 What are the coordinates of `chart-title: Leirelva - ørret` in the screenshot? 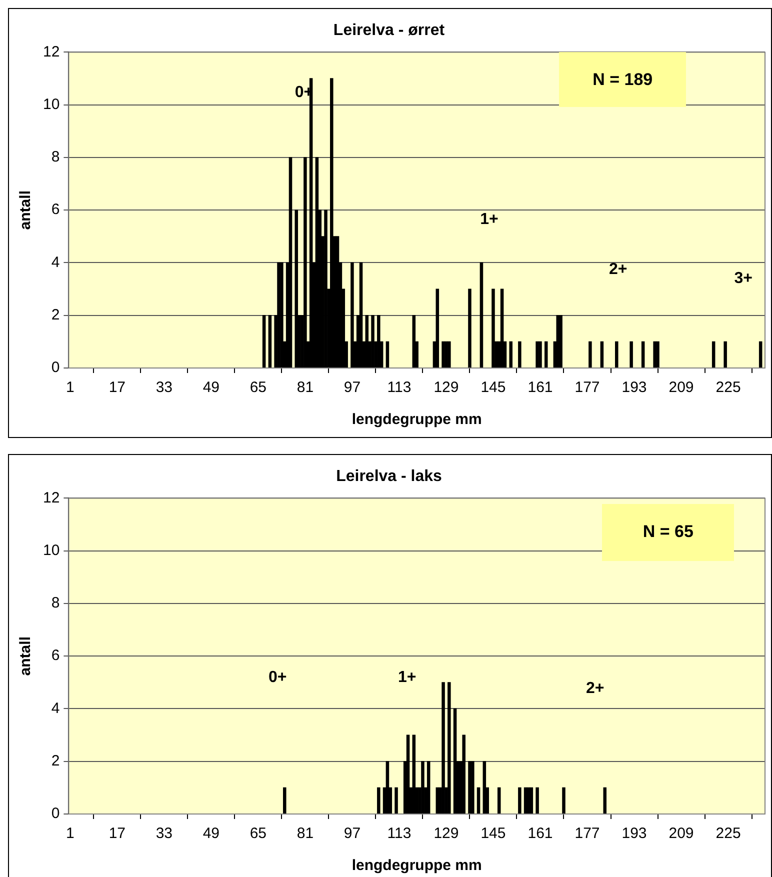 It's located at (389, 31).